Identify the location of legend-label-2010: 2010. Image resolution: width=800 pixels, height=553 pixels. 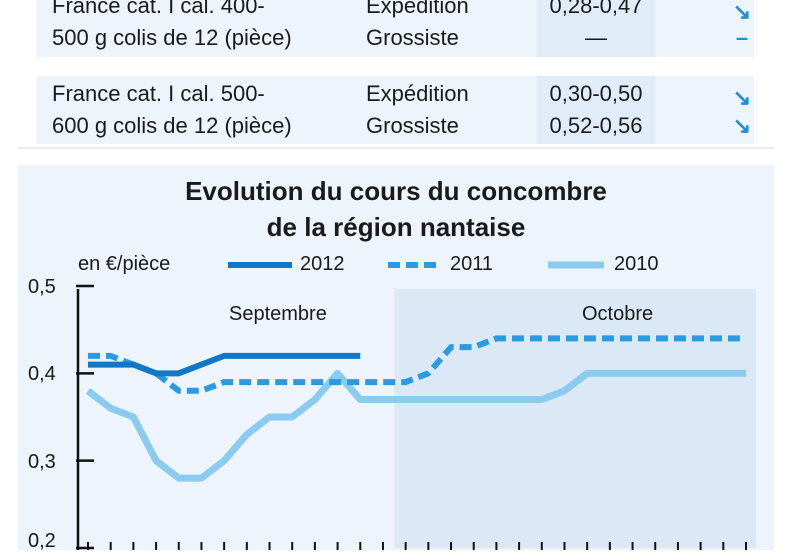
(636, 264).